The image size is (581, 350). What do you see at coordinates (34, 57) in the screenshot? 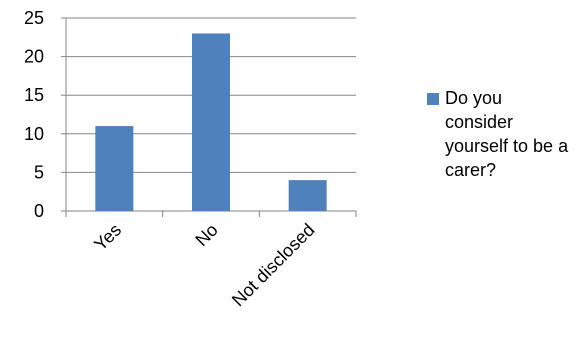
I see `y-tick-label: 20` at bounding box center [34, 57].